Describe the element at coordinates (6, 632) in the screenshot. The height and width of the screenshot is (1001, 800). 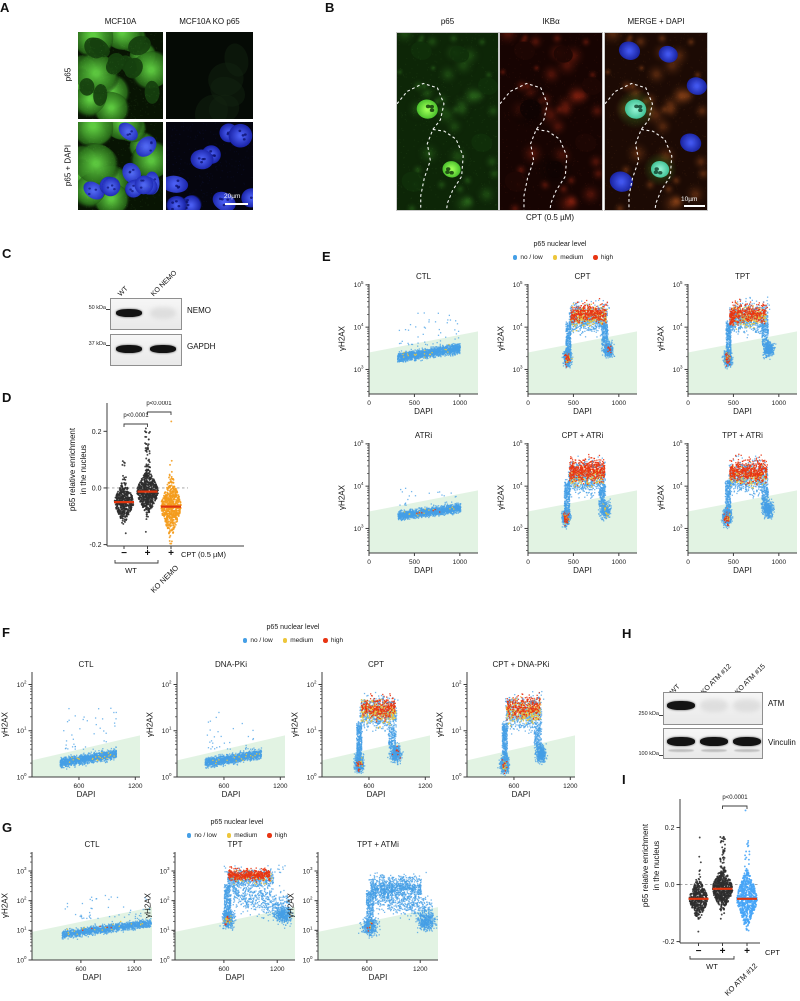
I see `panel-label-F: F` at that location.